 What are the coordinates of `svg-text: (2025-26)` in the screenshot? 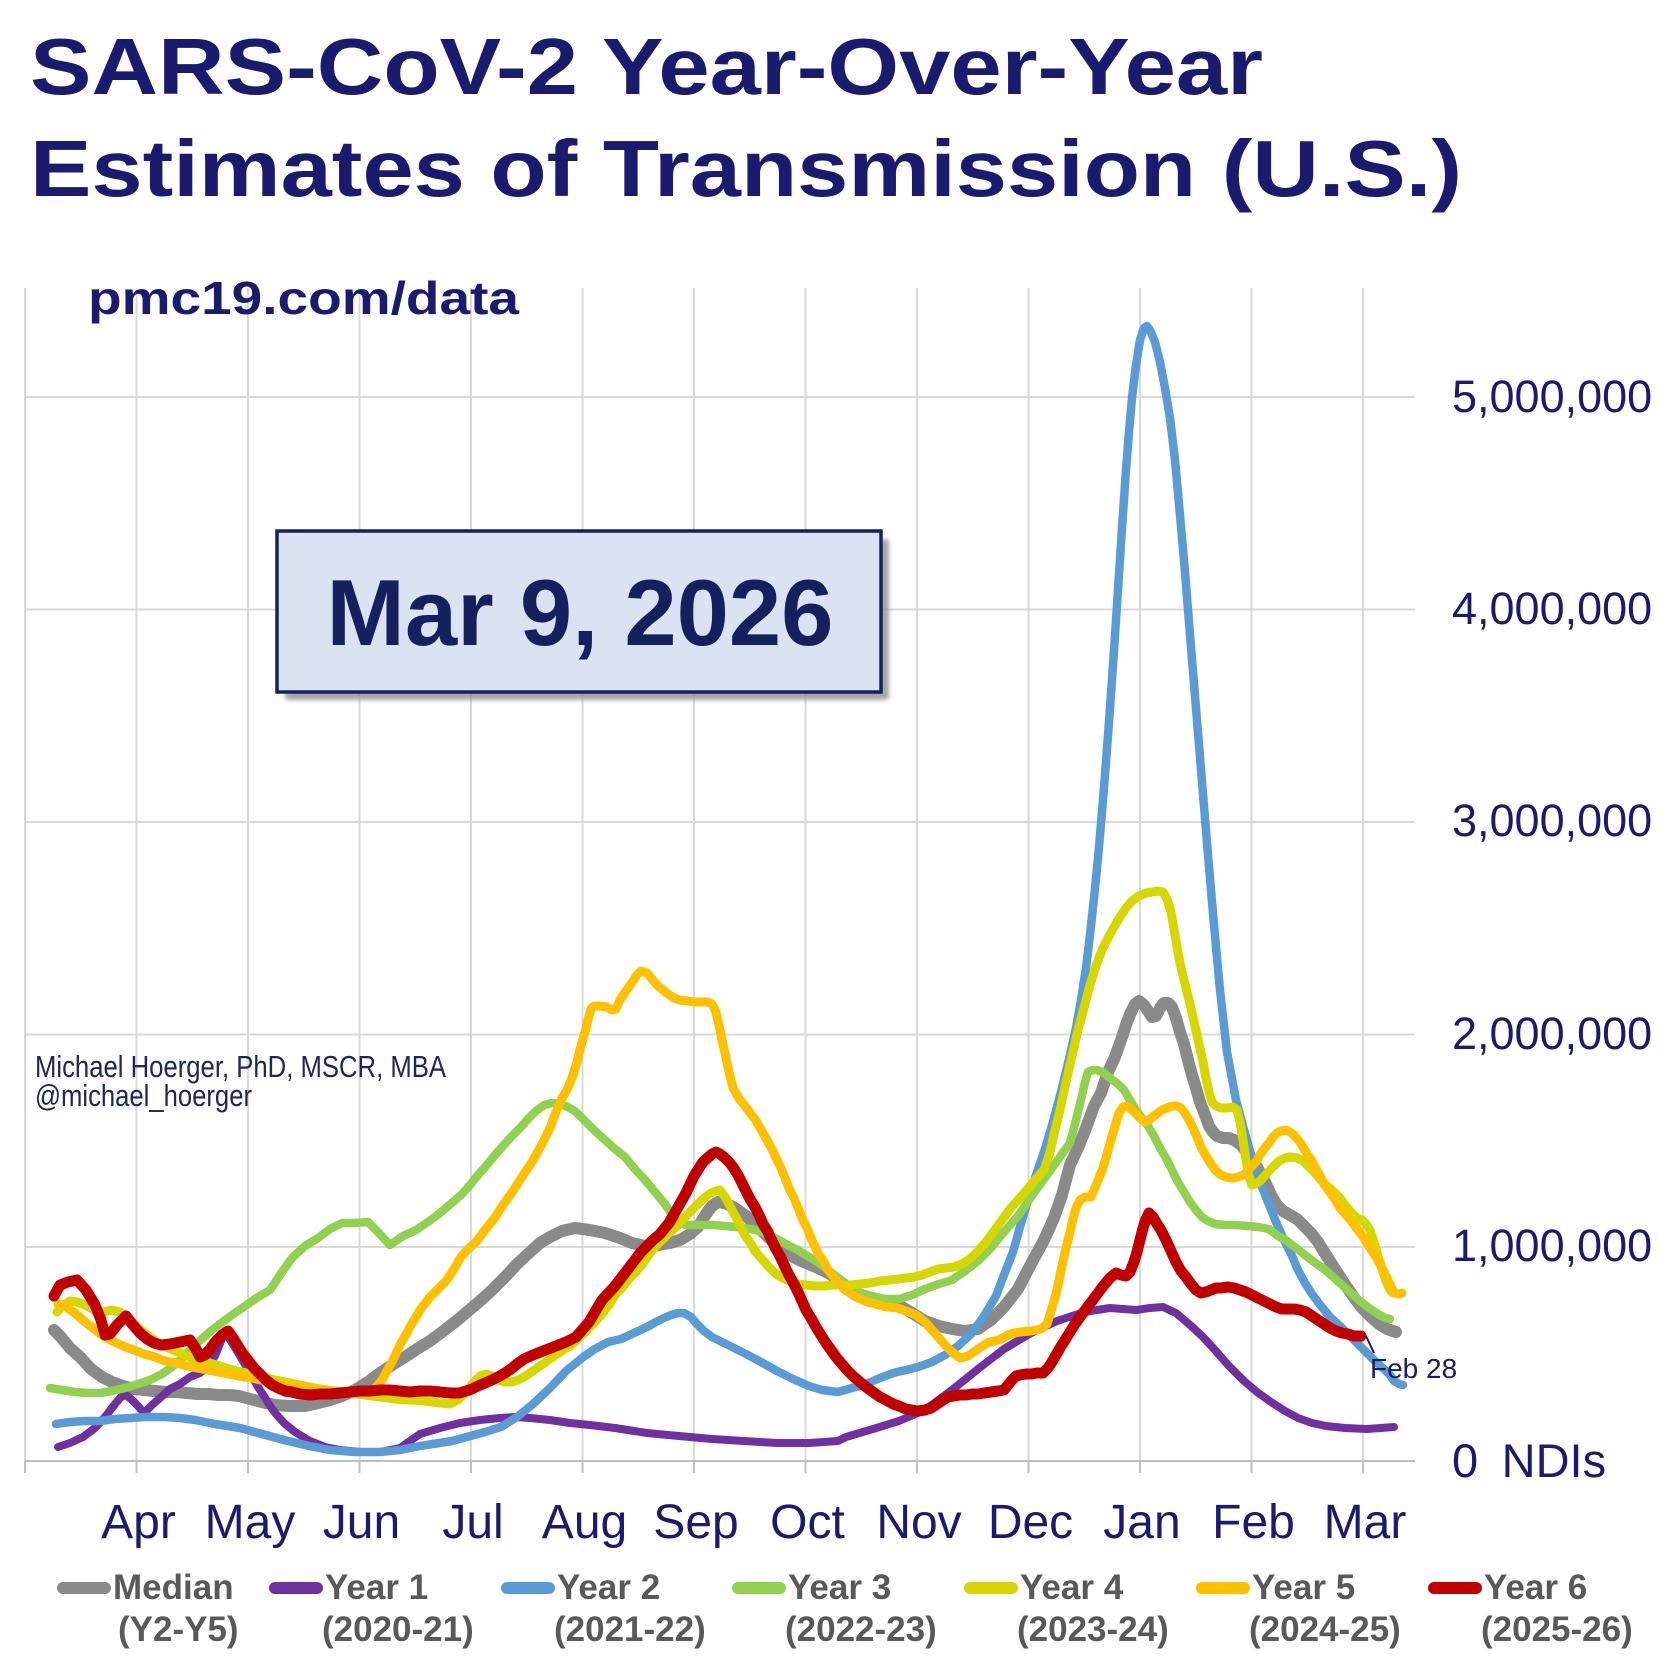 It's located at (1557, 1629).